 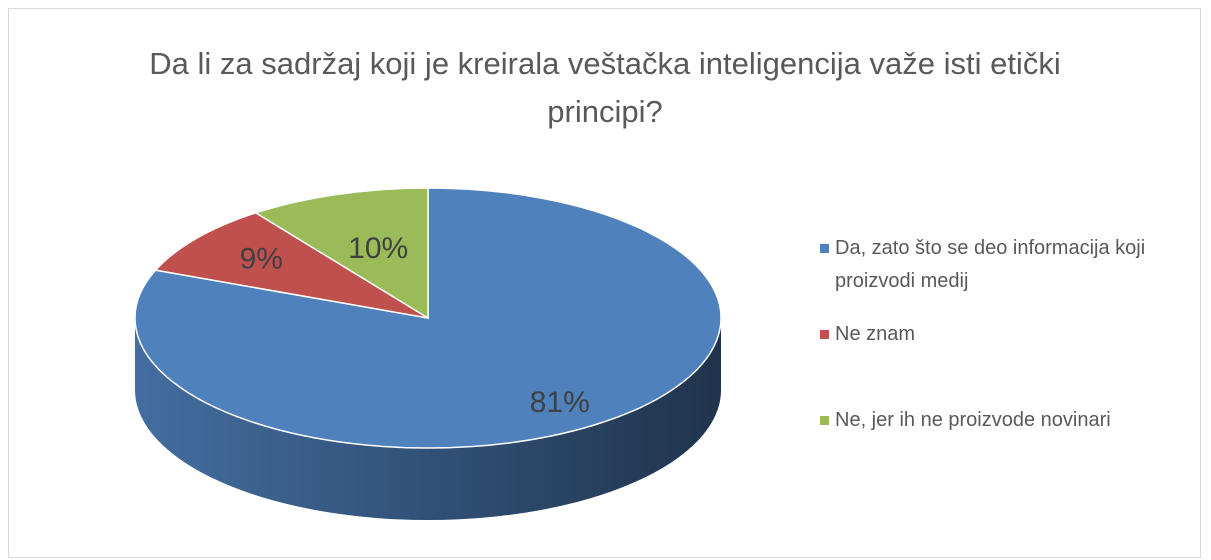 I want to click on data-label: 10%, so click(x=378, y=248).